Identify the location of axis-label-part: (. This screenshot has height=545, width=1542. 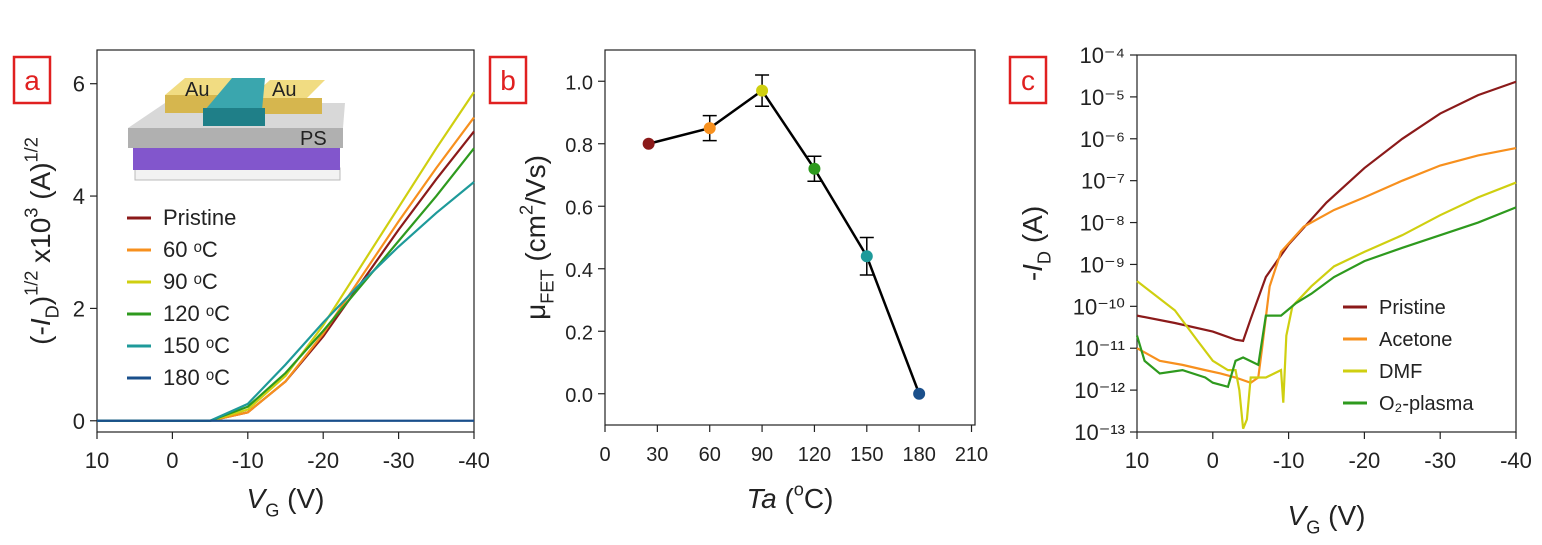
(786, 498).